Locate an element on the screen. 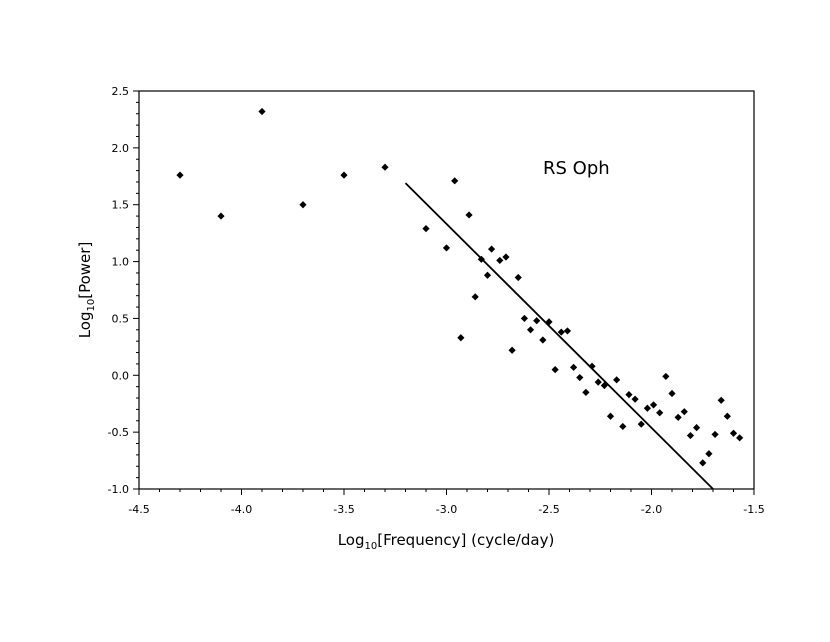  x-tick-label: -1.5 is located at coordinates (753, 509).